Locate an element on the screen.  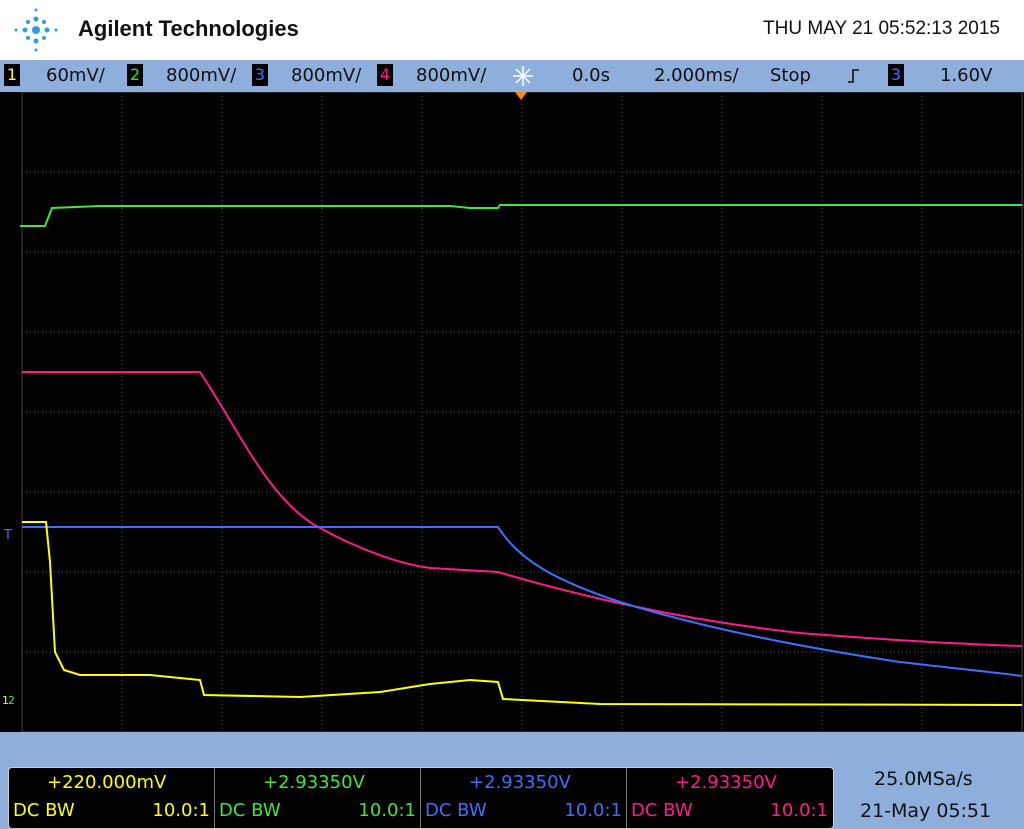
trace-ch2 is located at coordinates (521, 215).